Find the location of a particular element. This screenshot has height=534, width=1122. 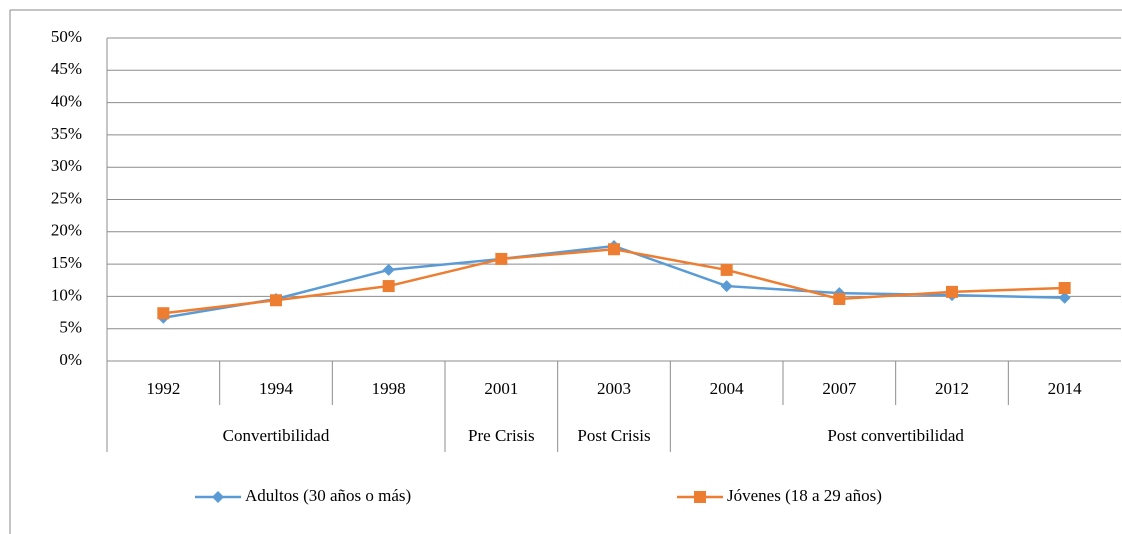

y-tick-label: 15% is located at coordinates (66, 262).